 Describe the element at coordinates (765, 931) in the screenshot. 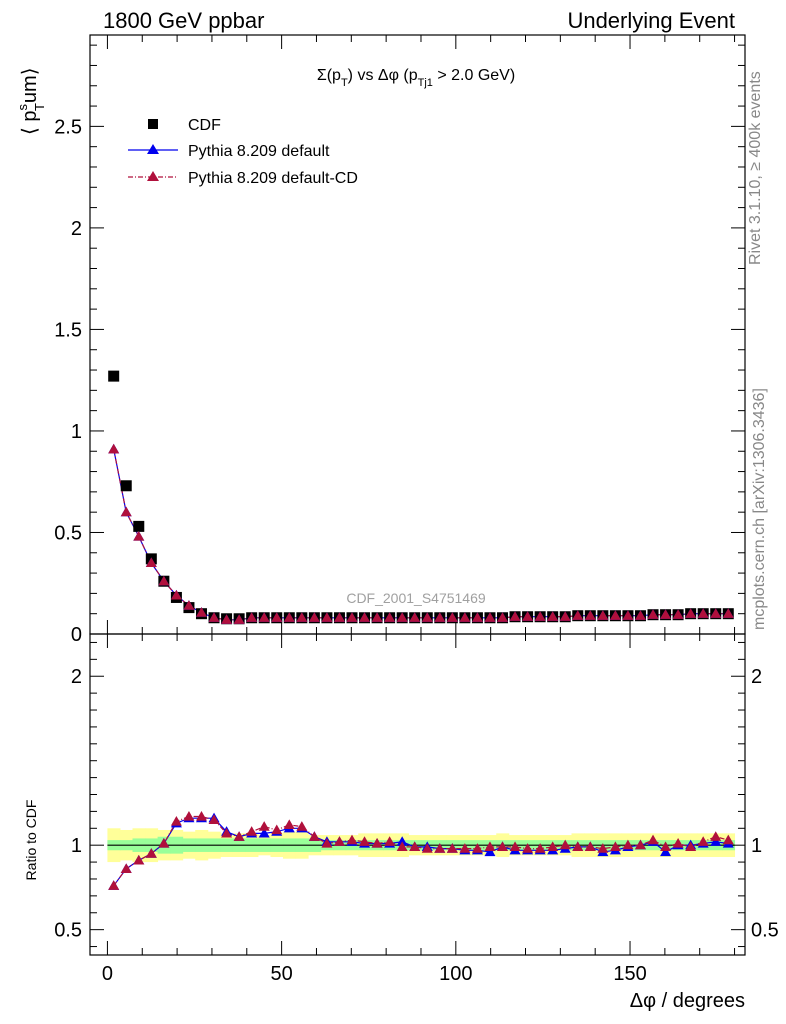

I see `ratio-y-tick-label-right-0: 0.5` at that location.